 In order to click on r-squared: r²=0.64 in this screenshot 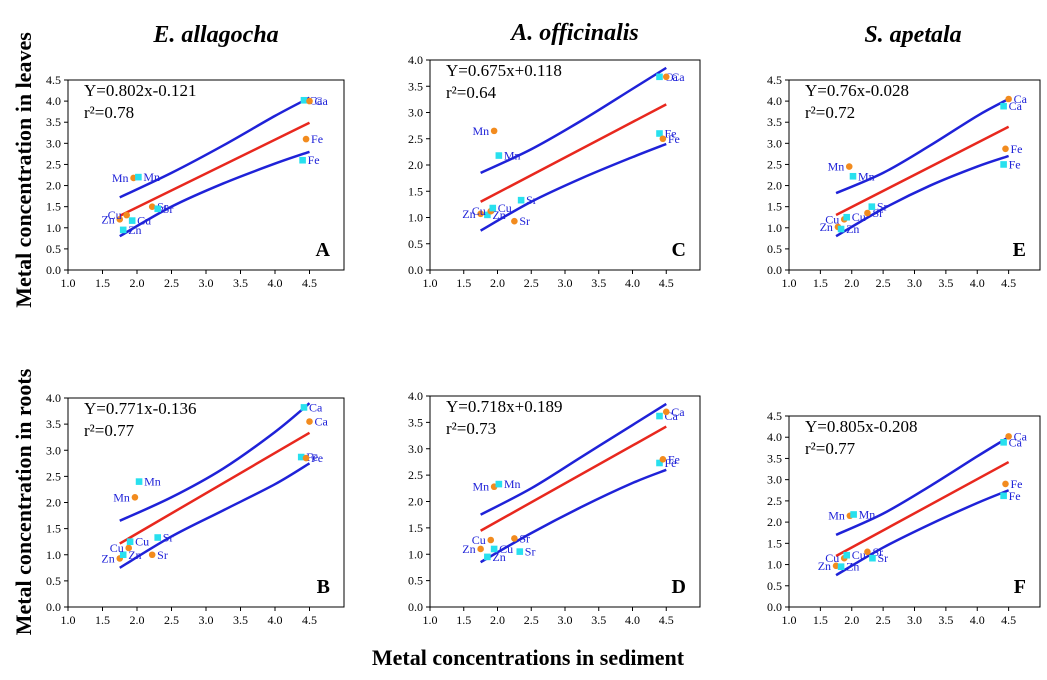, I will do `click(471, 92)`.